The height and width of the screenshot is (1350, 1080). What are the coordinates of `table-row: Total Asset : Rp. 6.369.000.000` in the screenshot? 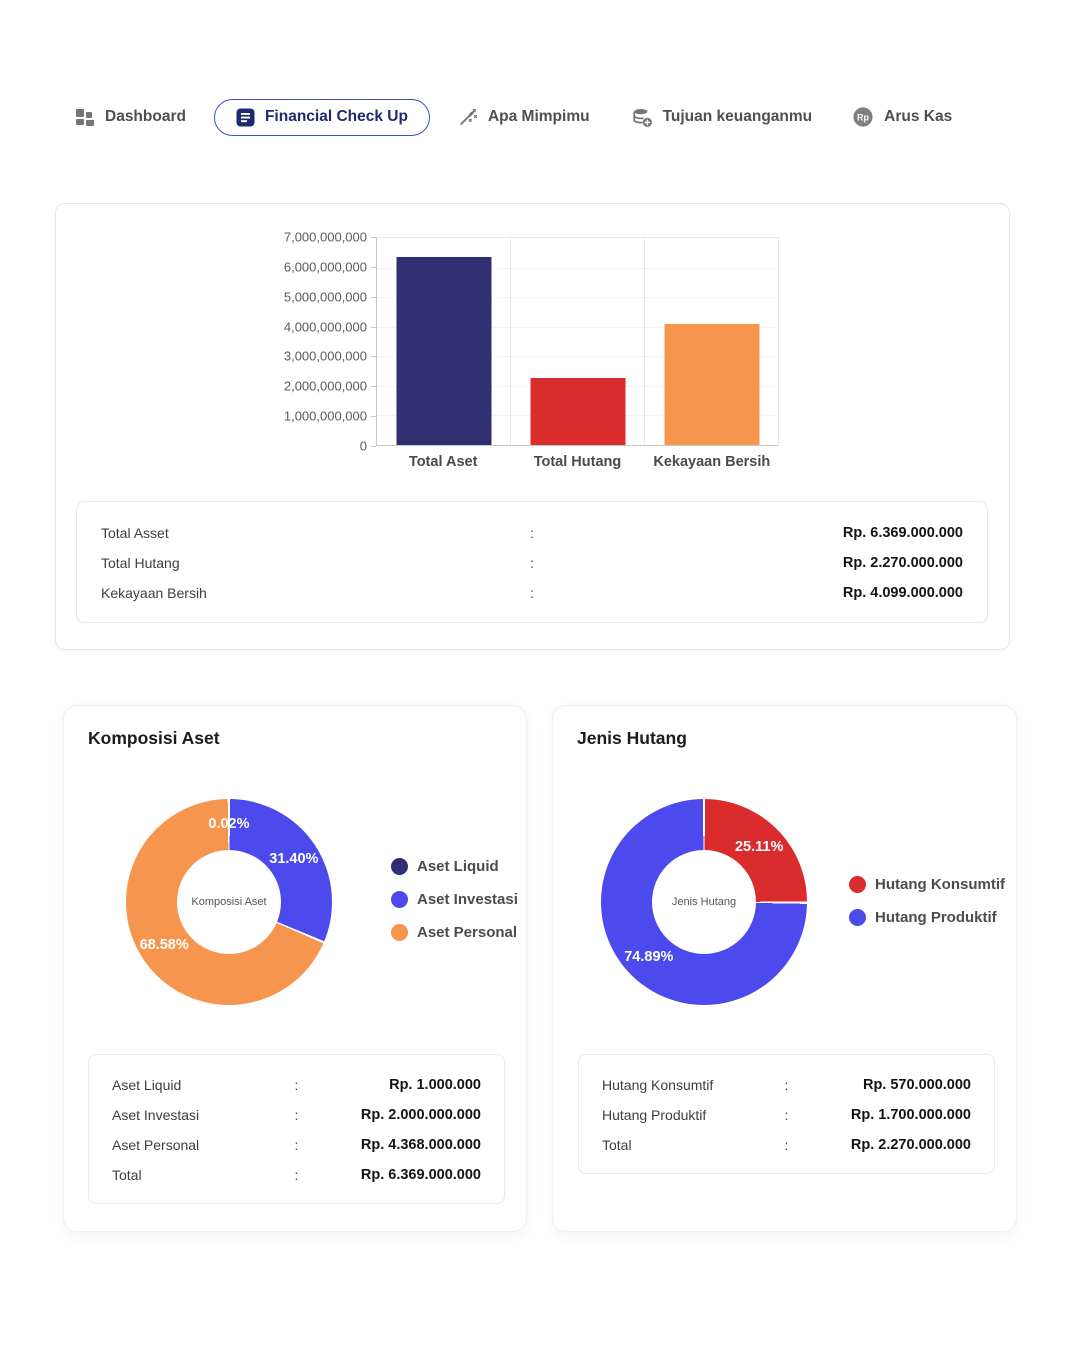 It's located at (532, 533).